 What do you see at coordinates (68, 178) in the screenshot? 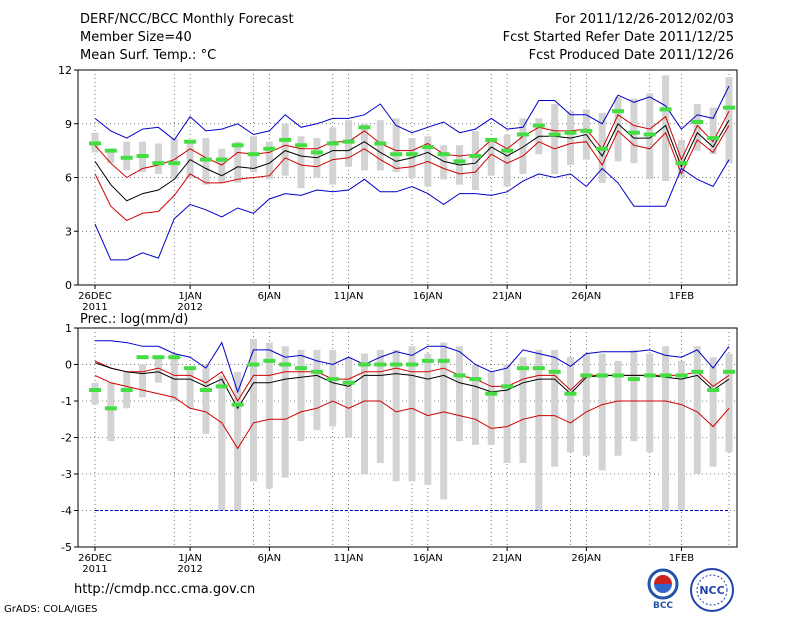
I see `y-tick-label: 6` at bounding box center [68, 178].